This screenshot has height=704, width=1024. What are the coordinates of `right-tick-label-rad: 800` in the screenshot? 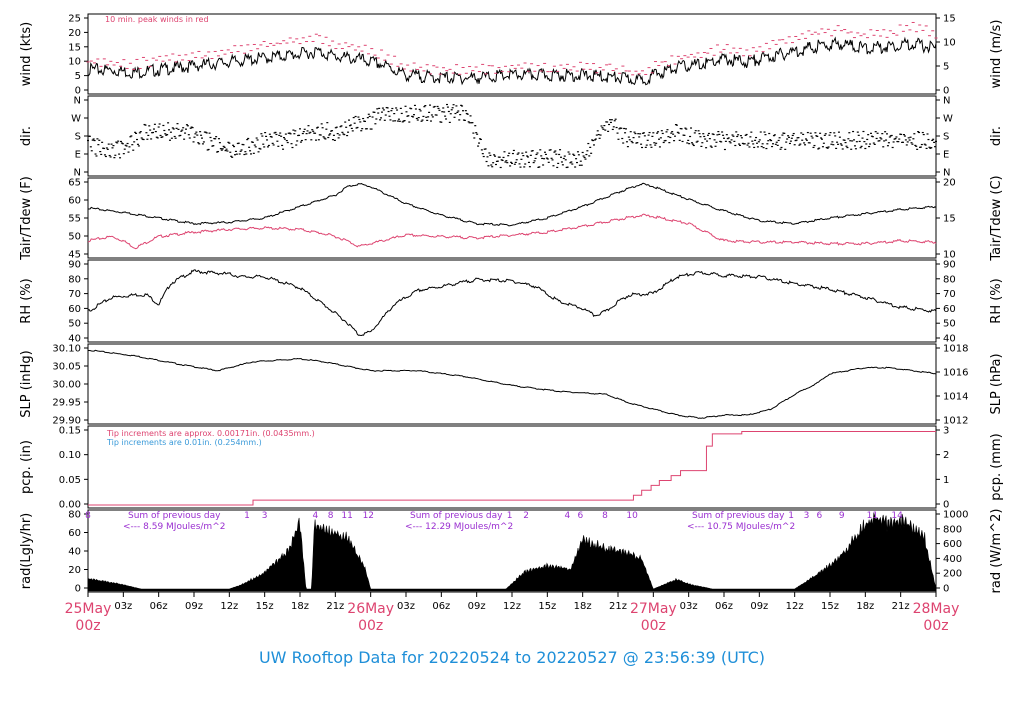 It's located at (952, 529).